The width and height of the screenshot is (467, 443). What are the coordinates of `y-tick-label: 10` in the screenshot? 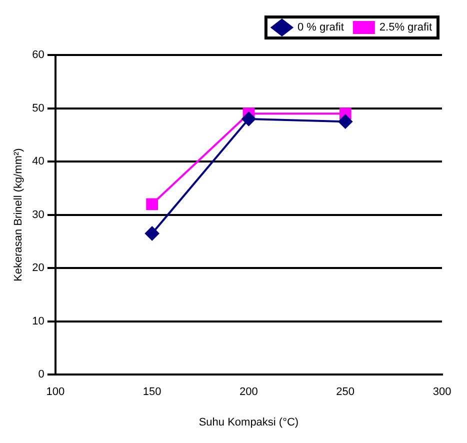 It's located at (38, 321).